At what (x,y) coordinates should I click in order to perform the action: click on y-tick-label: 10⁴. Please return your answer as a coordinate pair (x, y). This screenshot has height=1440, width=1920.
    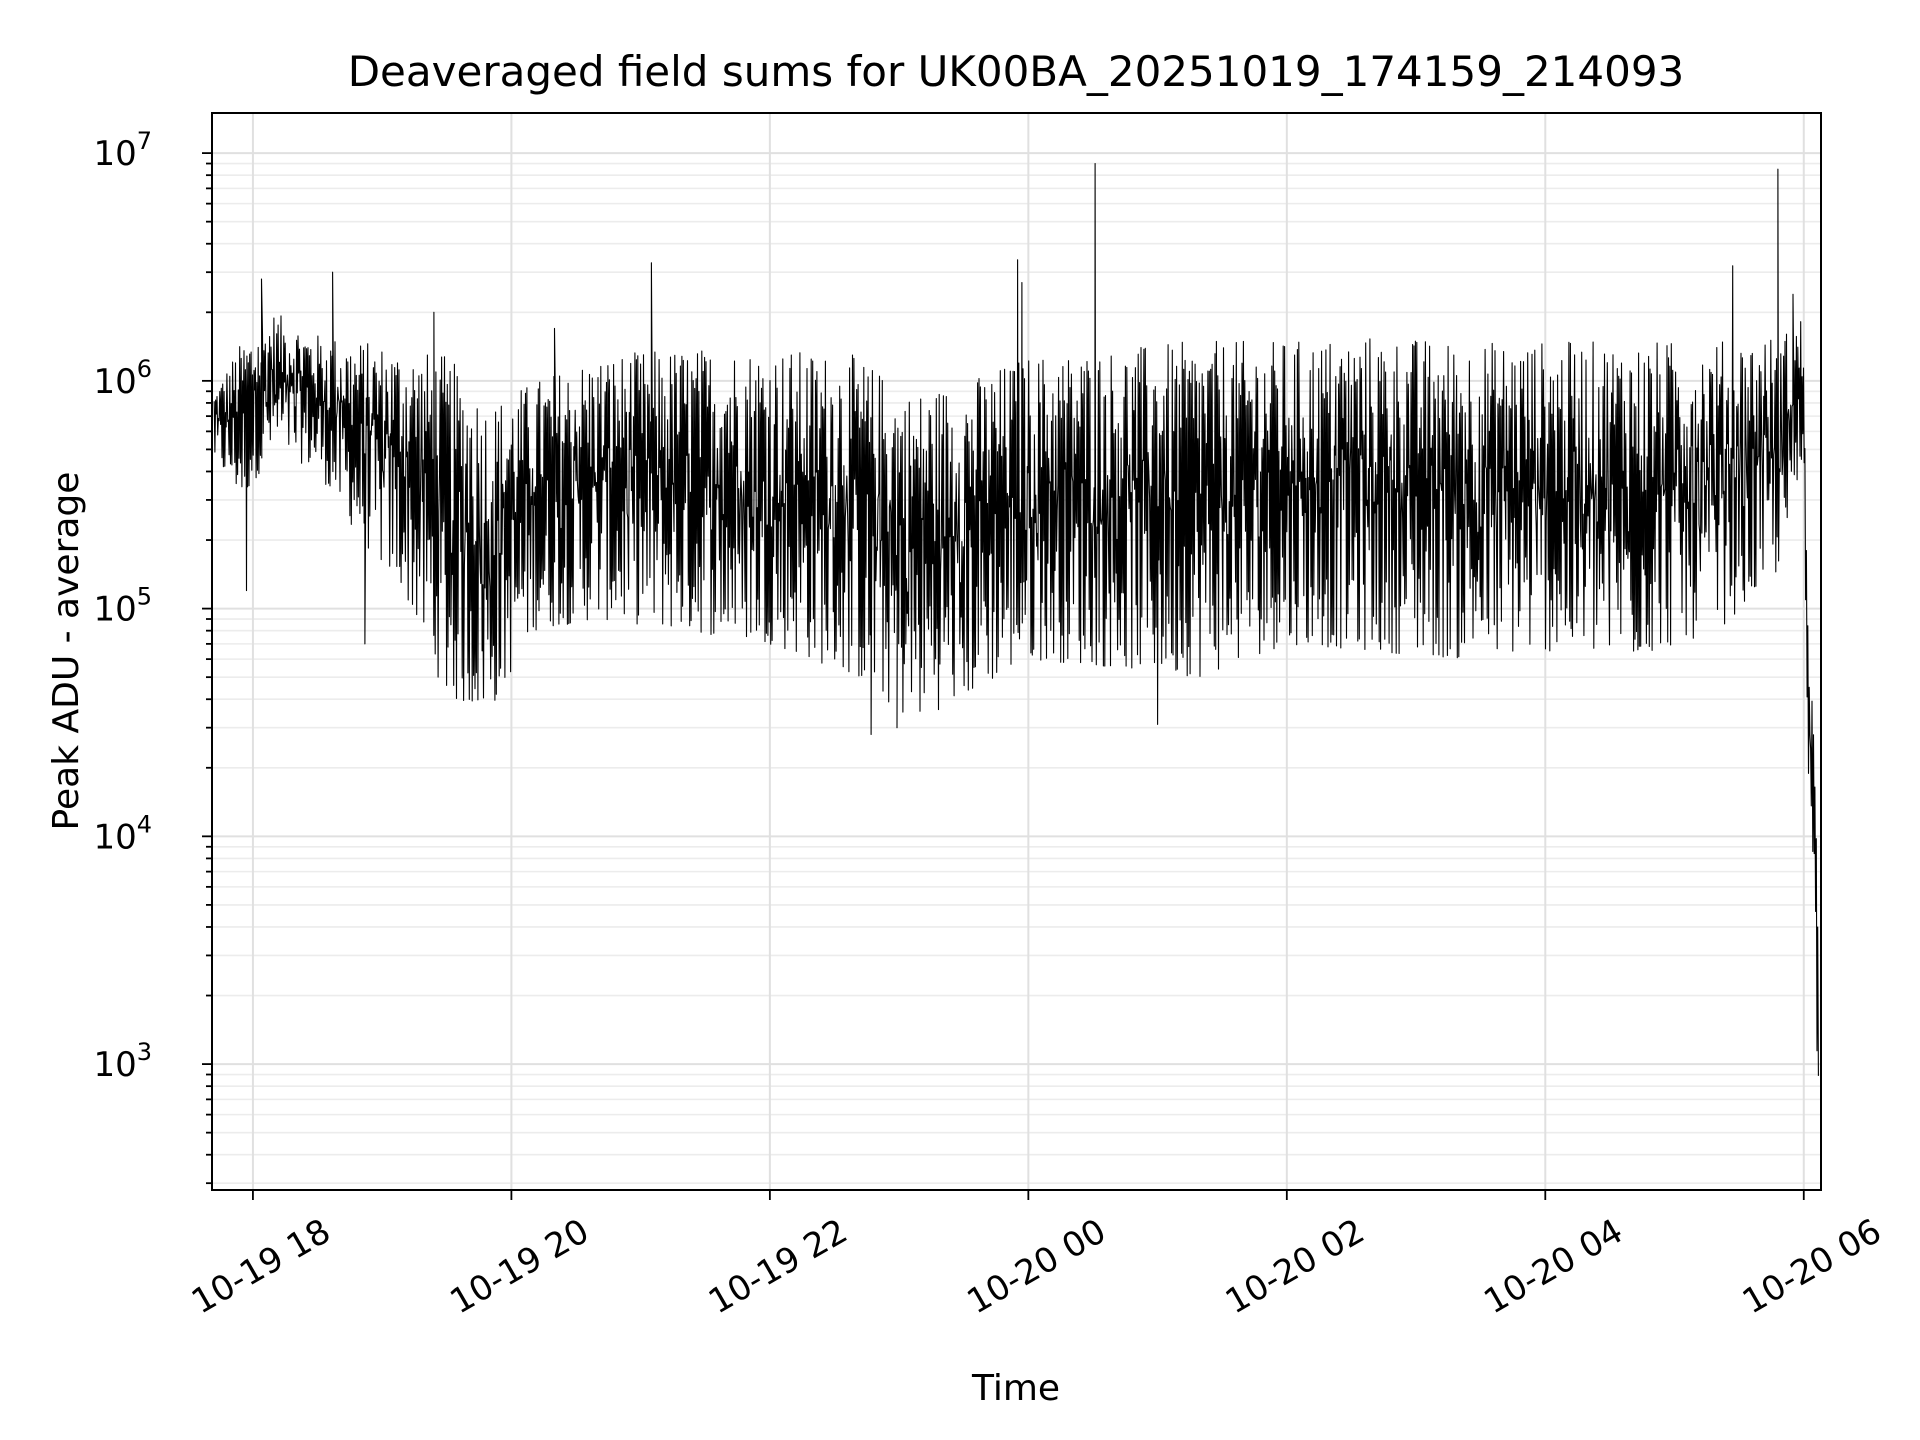
    Looking at the image, I should click on (122, 833).